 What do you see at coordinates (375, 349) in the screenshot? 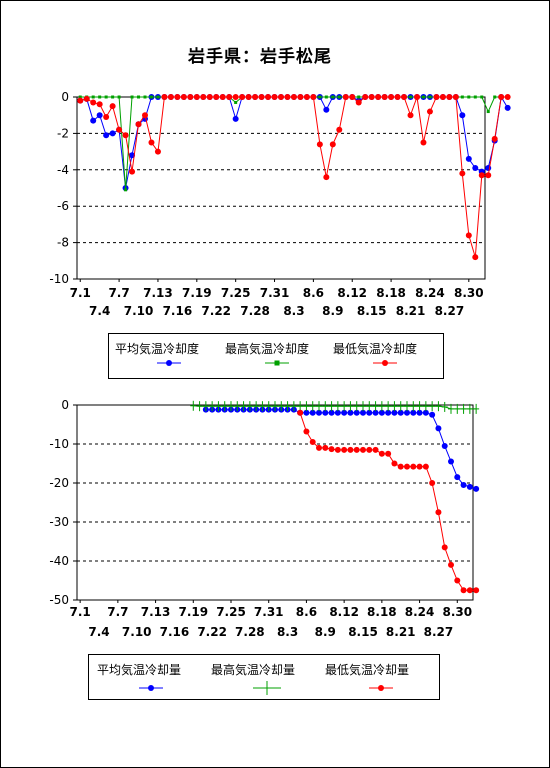
I see `legend-label-series-3: 最低気温冷却度` at bounding box center [375, 349].